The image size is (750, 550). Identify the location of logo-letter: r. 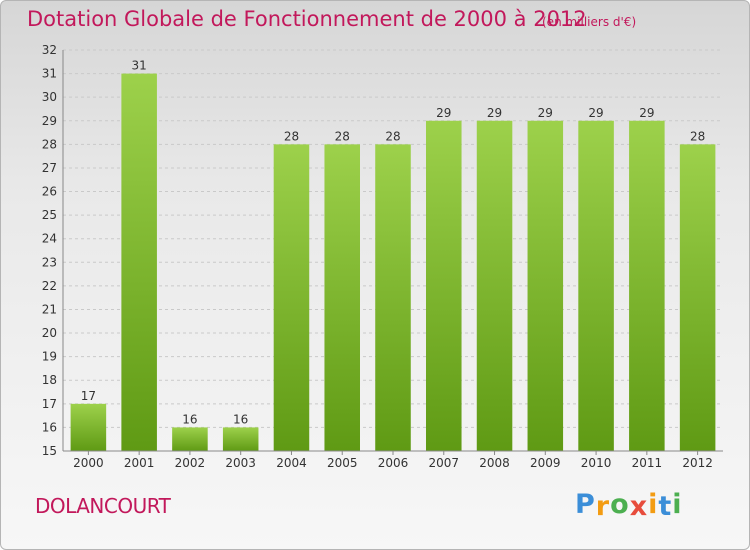
(603, 506).